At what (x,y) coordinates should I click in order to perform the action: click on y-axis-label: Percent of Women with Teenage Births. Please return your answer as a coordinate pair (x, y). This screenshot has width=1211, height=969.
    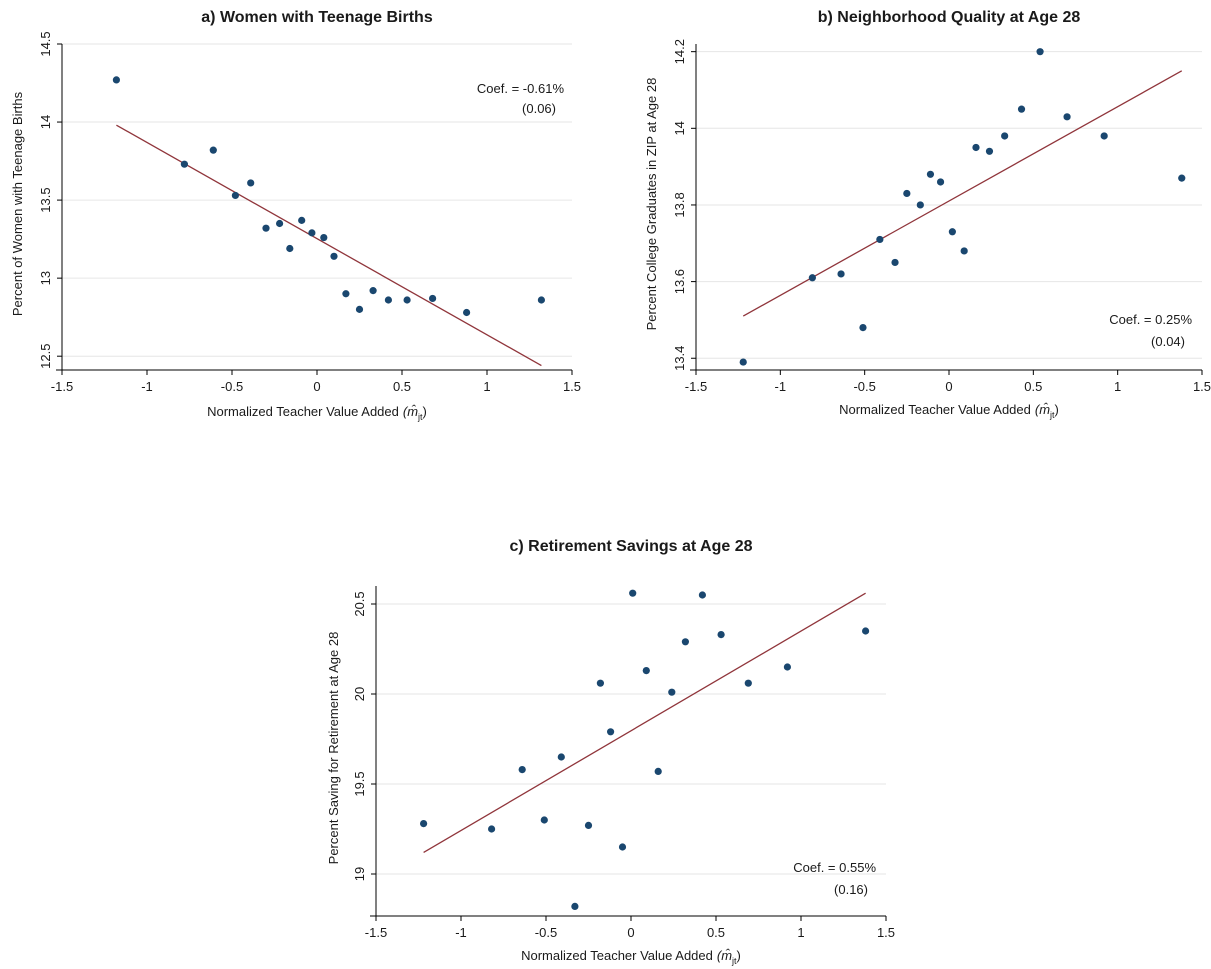
    Looking at the image, I should click on (17, 203).